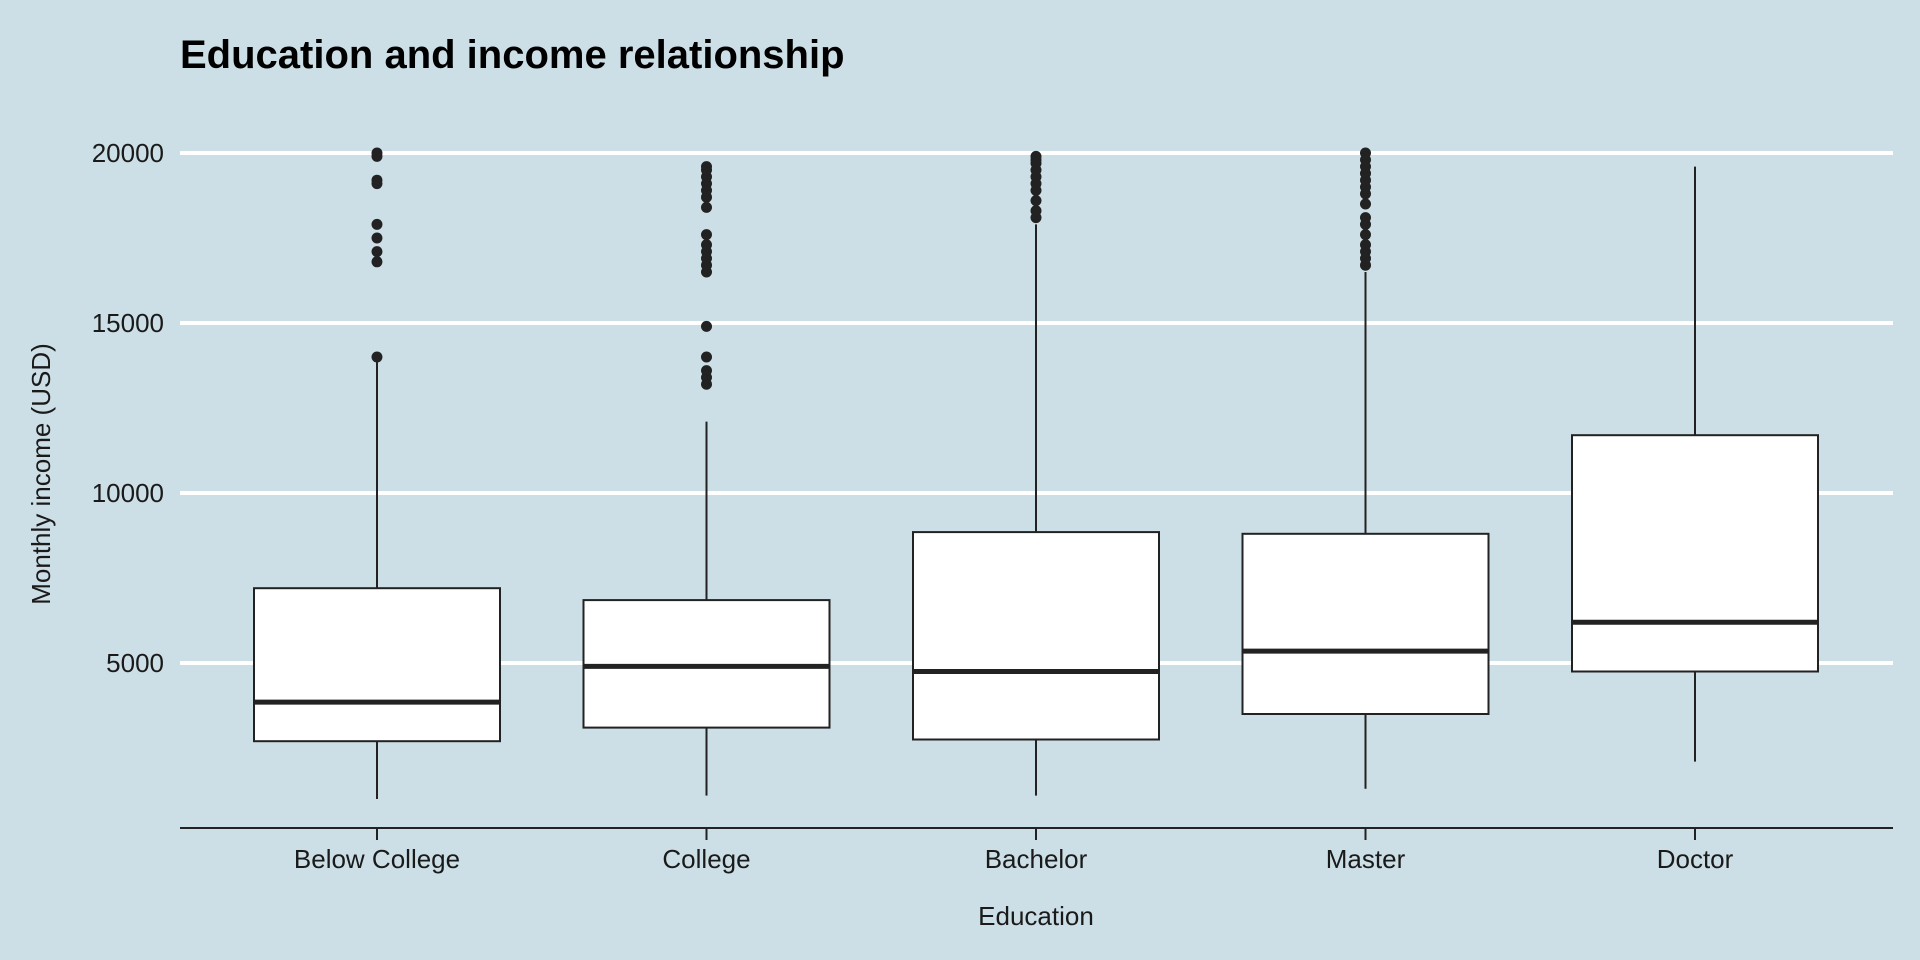 The height and width of the screenshot is (960, 1920). I want to click on y-tick-label: 20000, so click(128, 153).